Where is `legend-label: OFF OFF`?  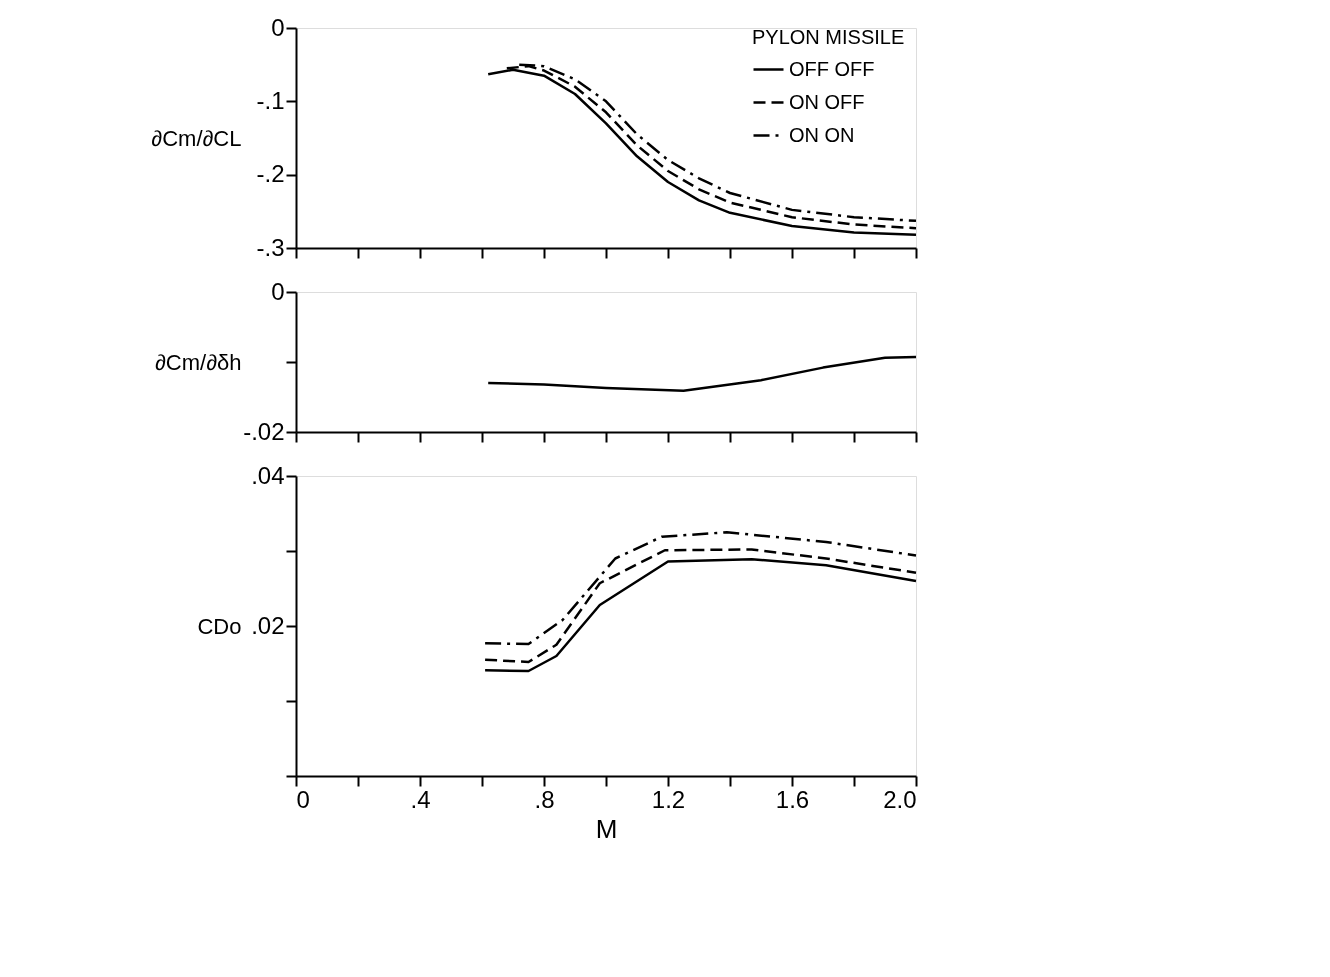
legend-label: OFF OFF is located at coordinates (832, 68).